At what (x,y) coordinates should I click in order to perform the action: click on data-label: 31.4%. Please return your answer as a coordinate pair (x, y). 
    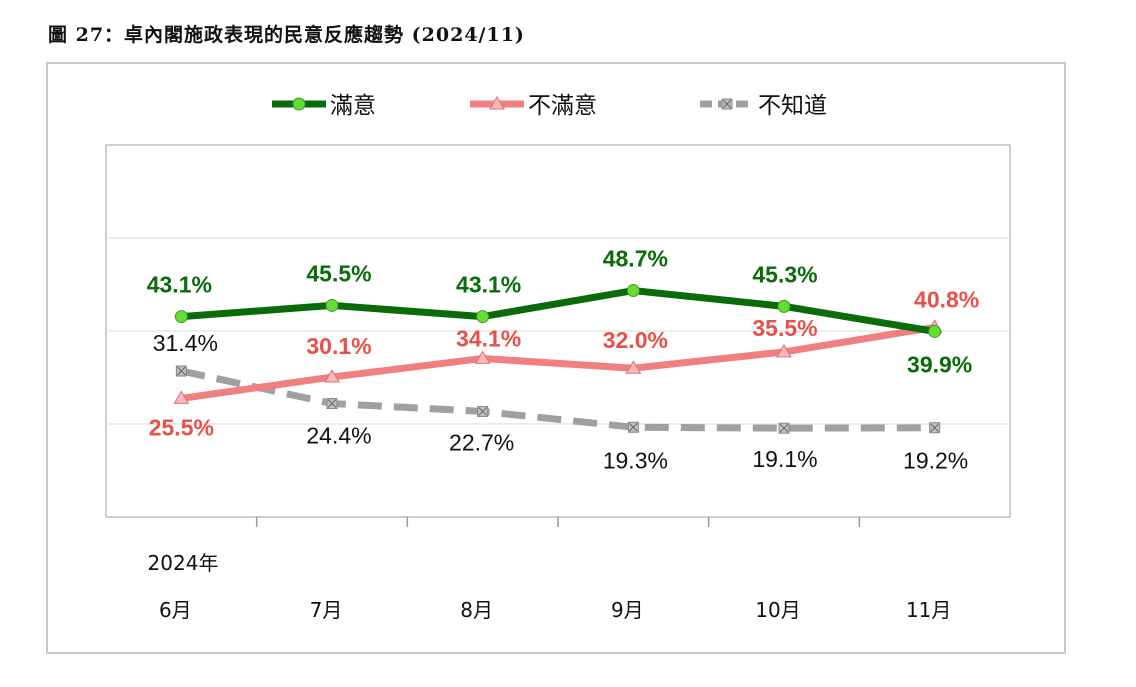
    Looking at the image, I should click on (185, 343).